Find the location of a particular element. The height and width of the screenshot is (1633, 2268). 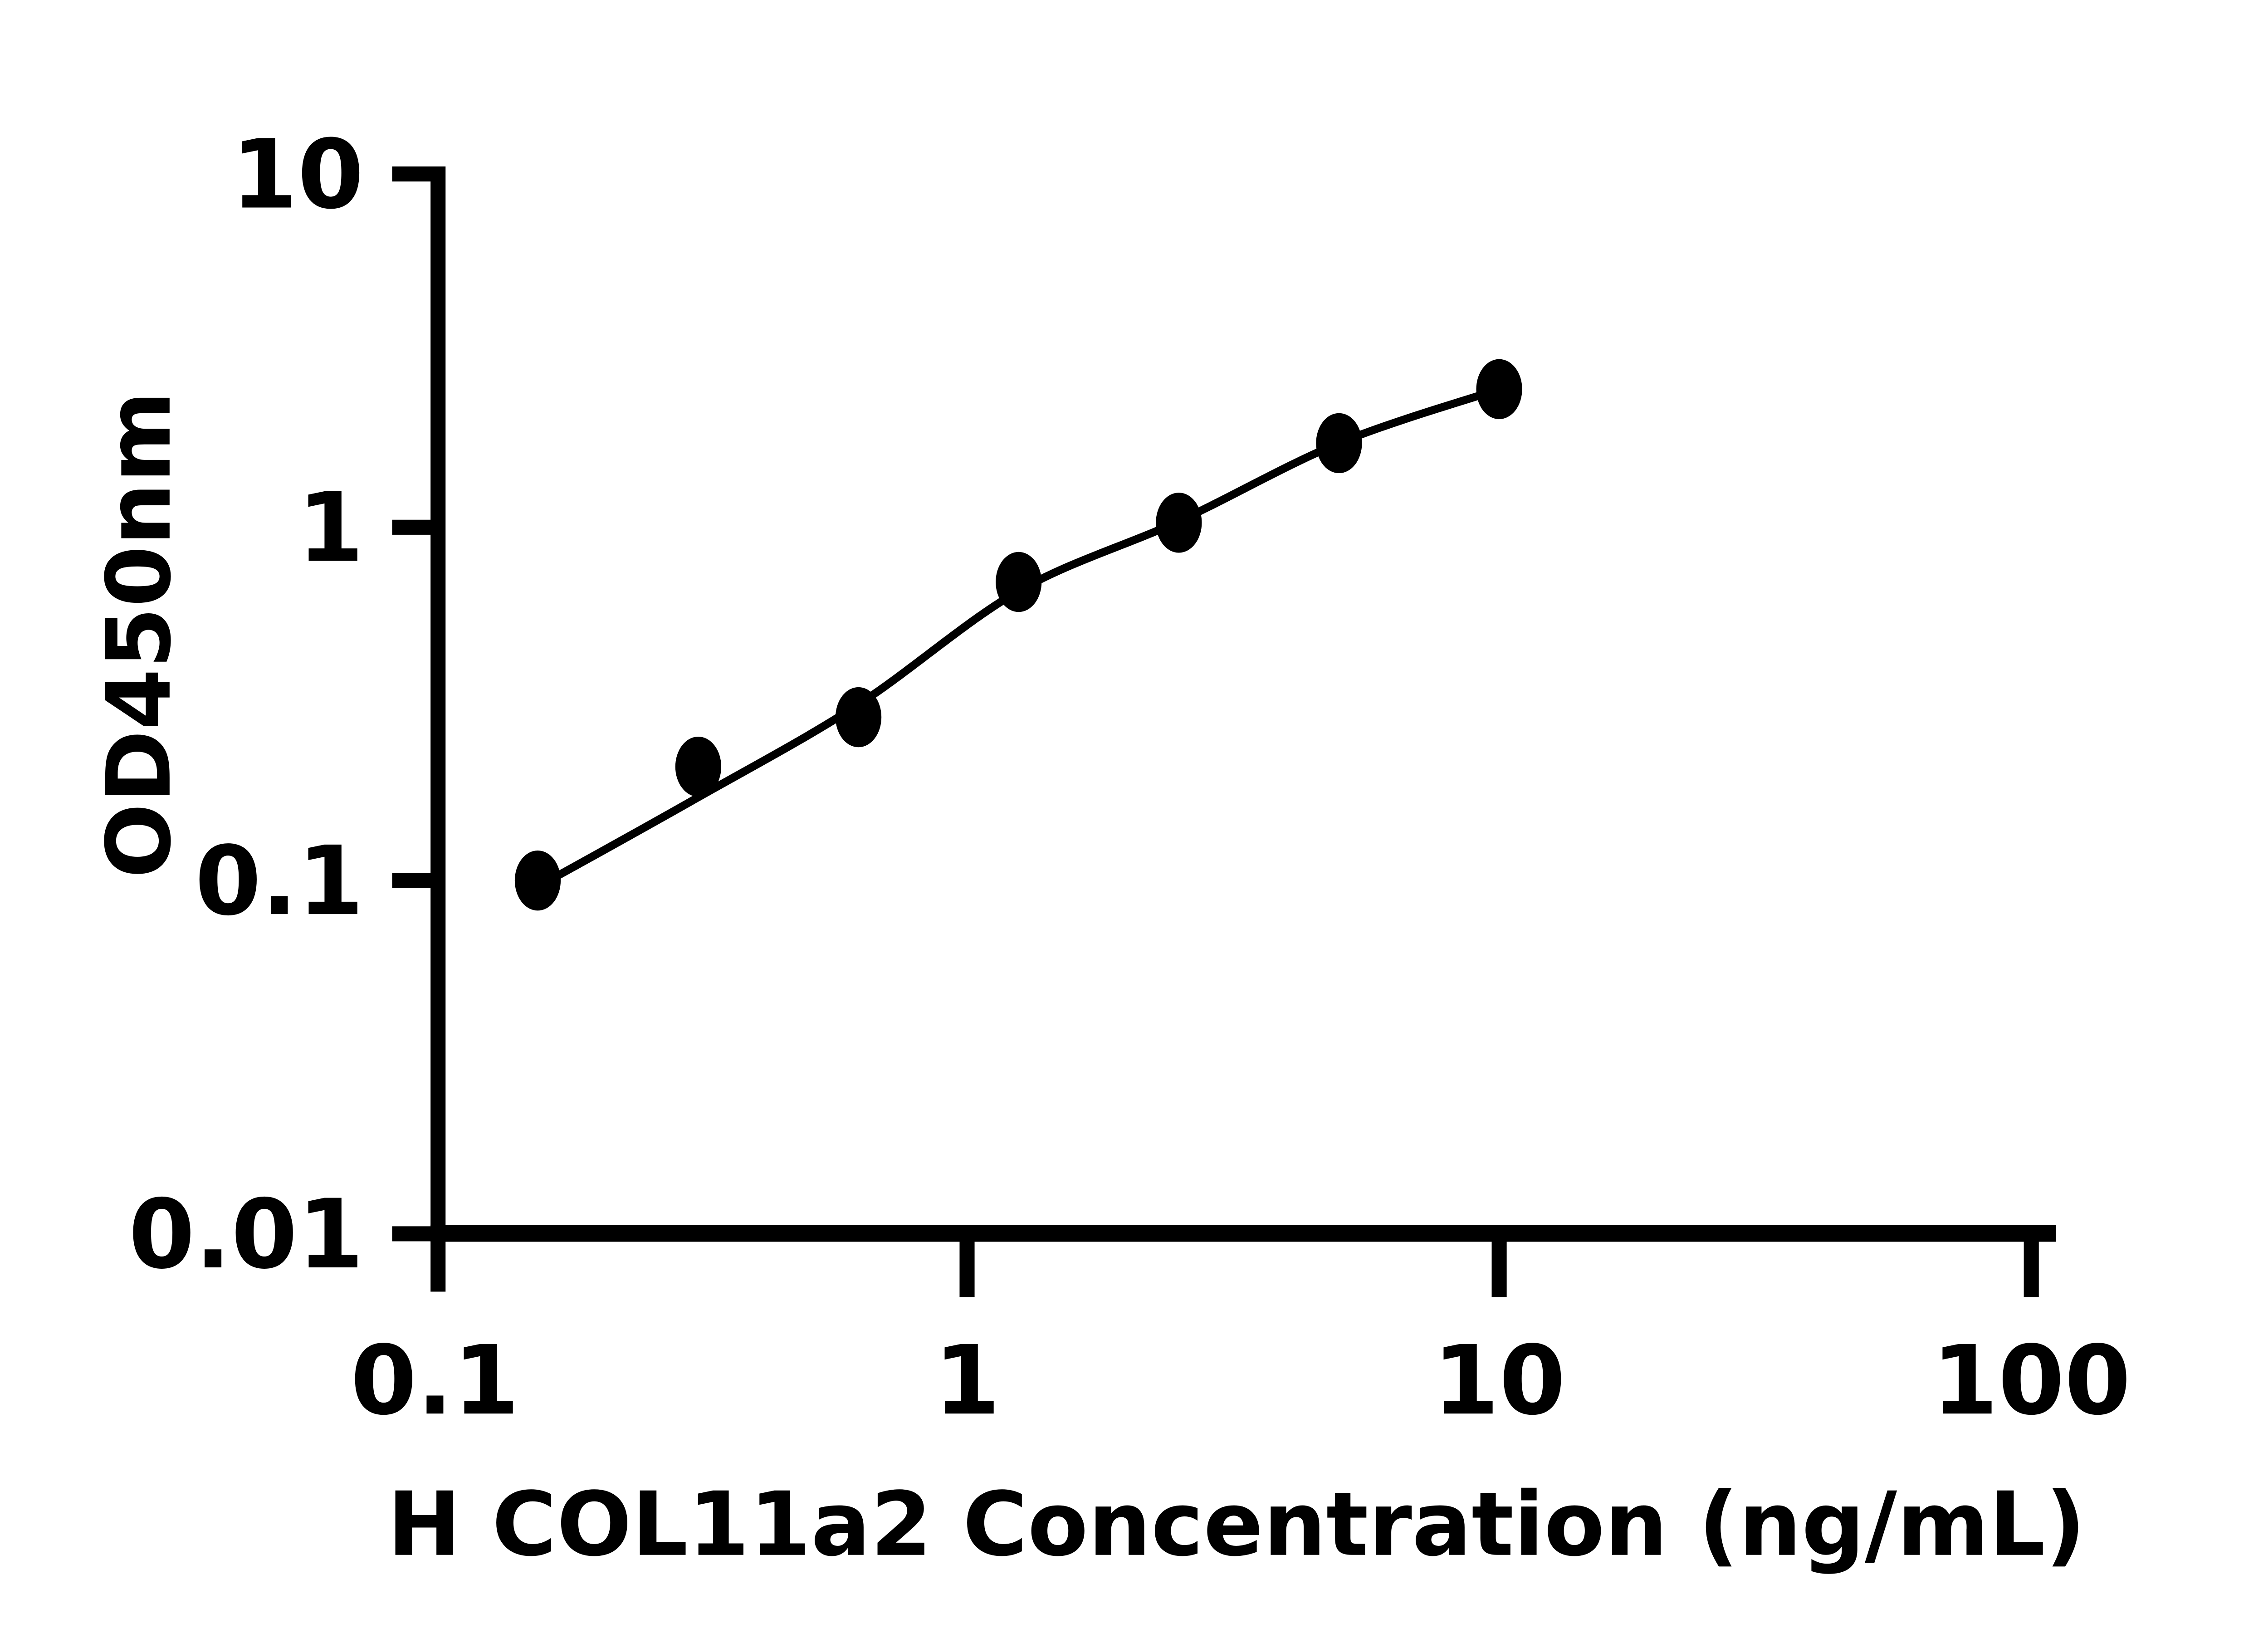

x-axis-title: H COL11a2 Concentration (ng/mL) is located at coordinates (1237, 1524).